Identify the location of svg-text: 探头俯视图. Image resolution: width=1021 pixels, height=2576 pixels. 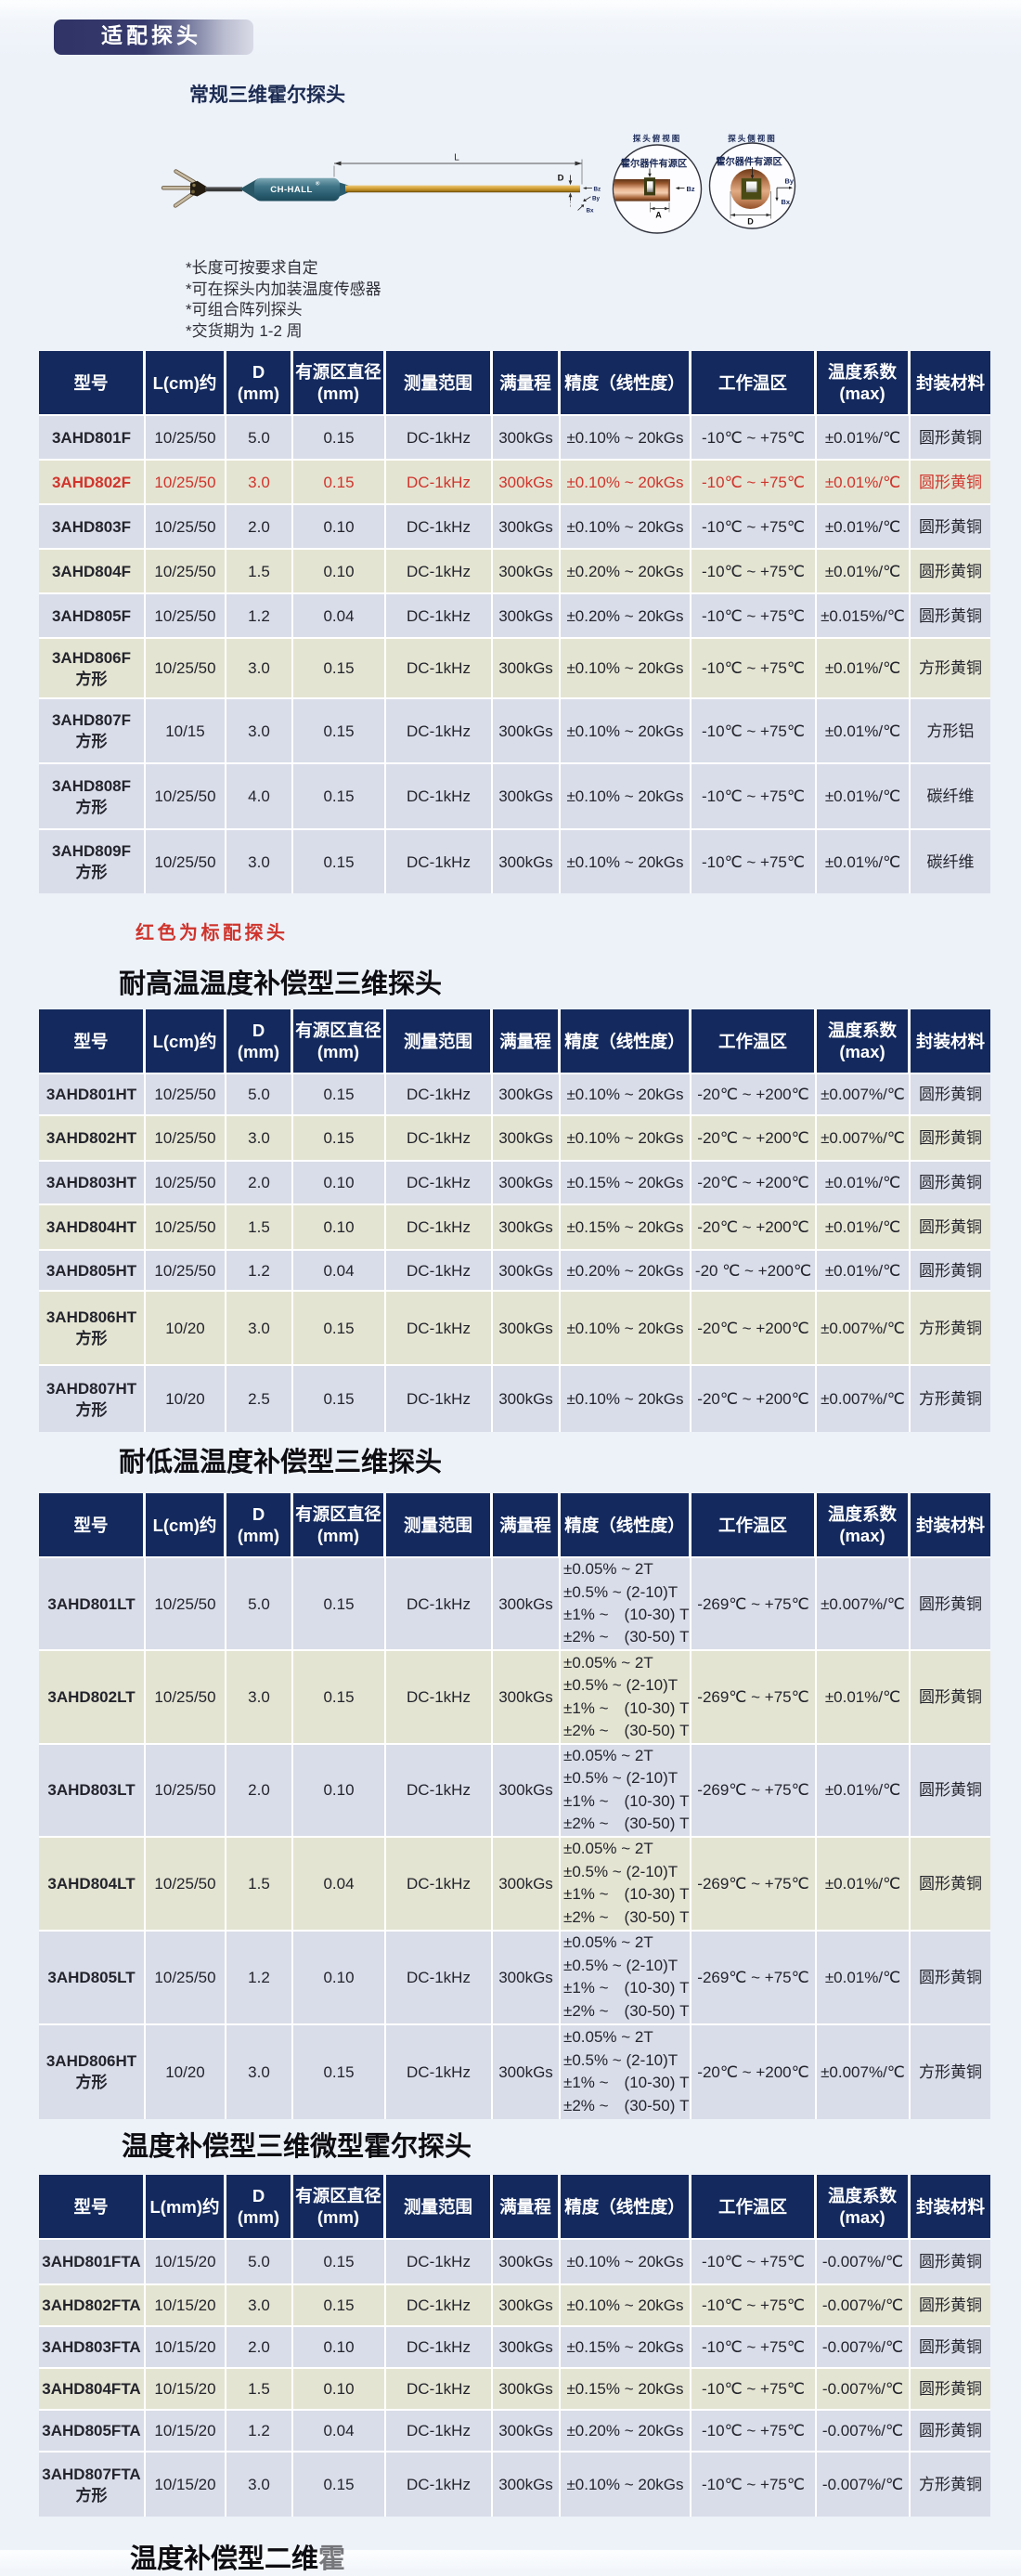
(657, 138).